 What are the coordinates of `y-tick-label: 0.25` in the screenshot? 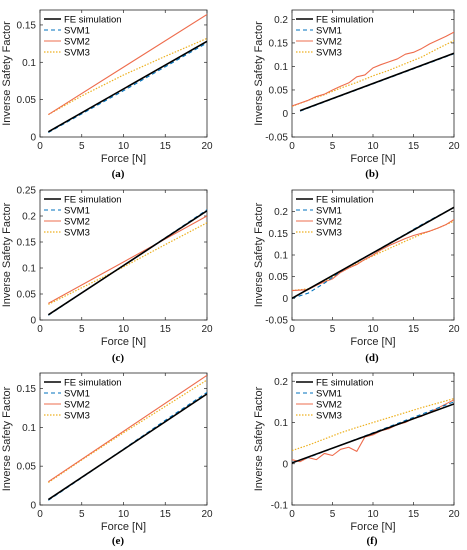 It's located at (27, 191).